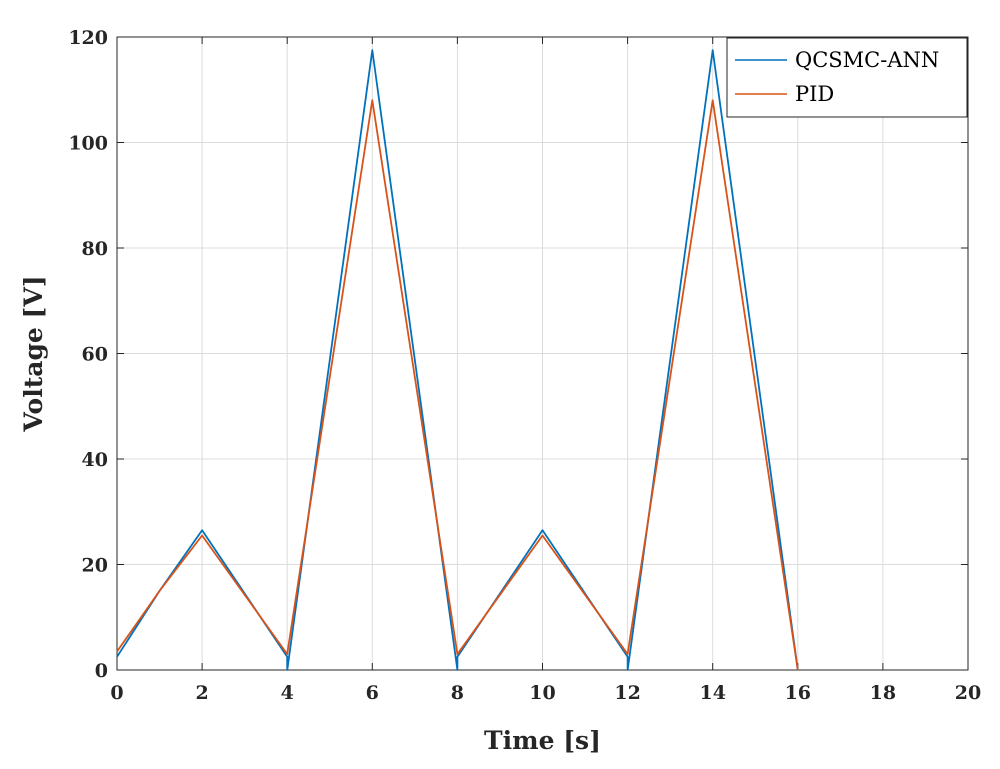  Describe the element at coordinates (95, 249) in the screenshot. I see `y-tick-label: 80` at that location.